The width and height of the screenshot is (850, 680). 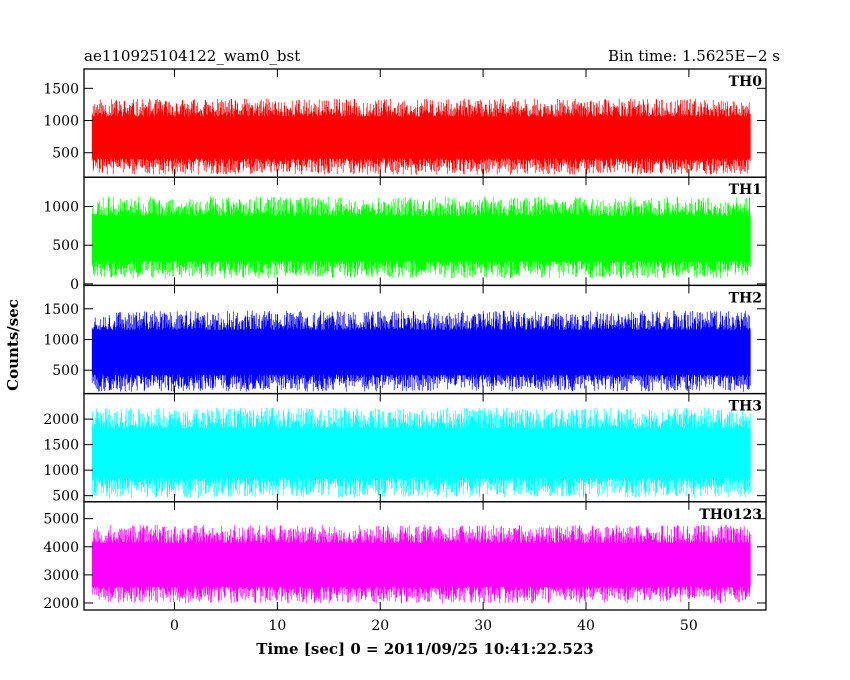 What do you see at coordinates (746, 82) in the screenshot?
I see `series-label: TH0` at bounding box center [746, 82].